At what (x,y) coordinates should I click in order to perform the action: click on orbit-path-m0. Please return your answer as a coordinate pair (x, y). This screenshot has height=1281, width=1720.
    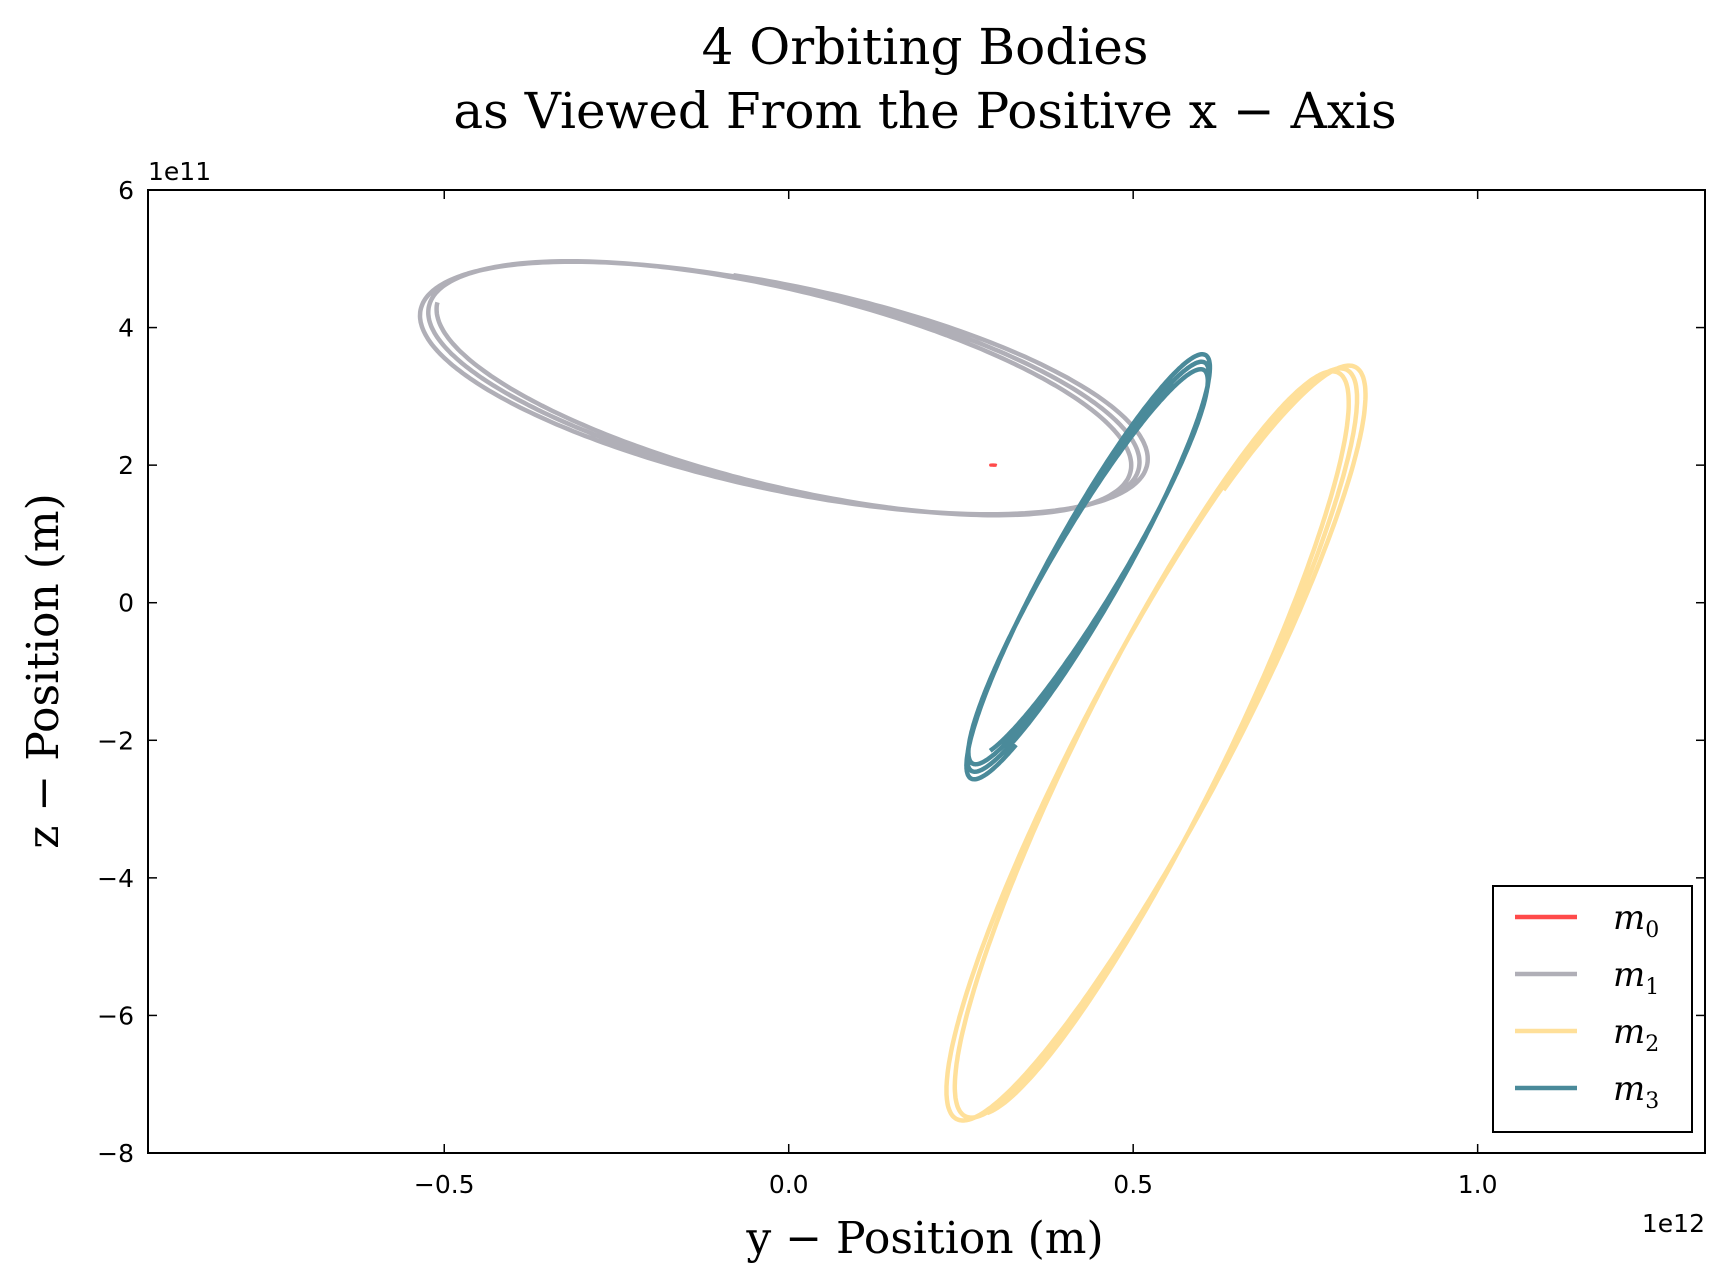
    Looking at the image, I should click on (993, 465).